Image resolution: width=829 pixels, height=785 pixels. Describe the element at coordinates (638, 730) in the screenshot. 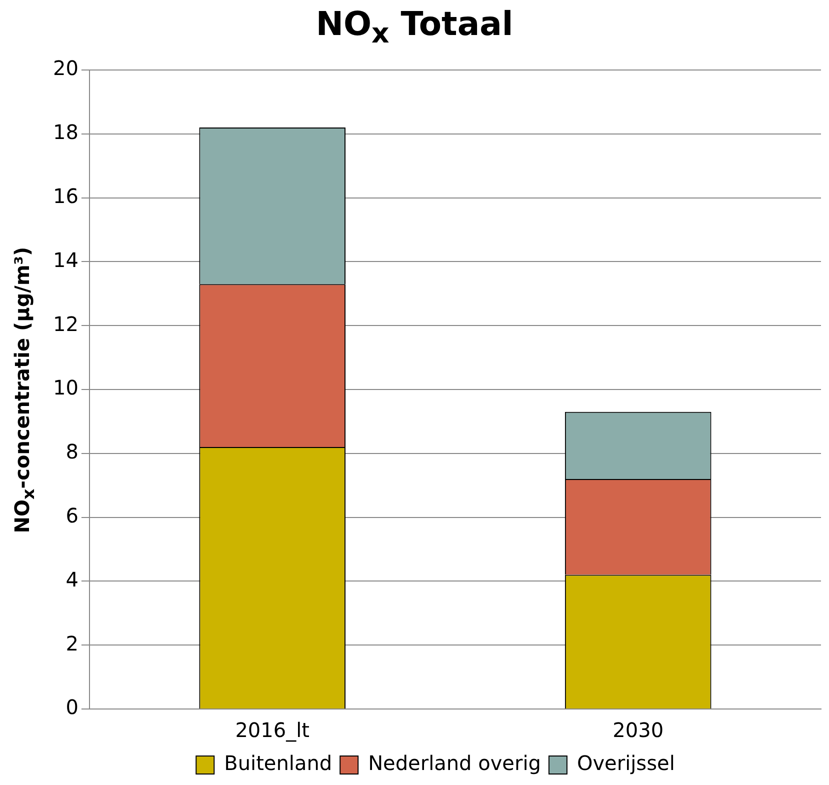

I see `x-tick-label: 2030` at that location.